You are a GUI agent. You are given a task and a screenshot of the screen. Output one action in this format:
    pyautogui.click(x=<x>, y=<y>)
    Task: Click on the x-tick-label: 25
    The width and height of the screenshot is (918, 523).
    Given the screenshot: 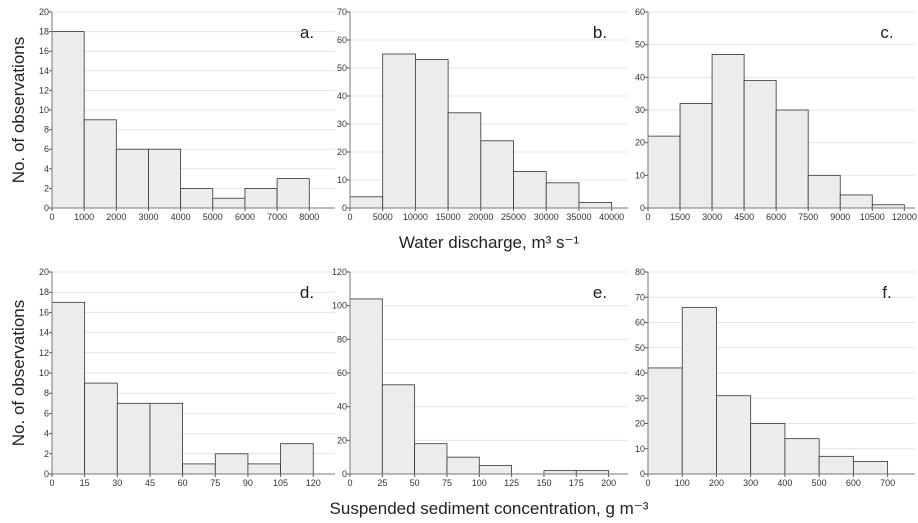 What is the action you would take?
    pyautogui.click(x=382, y=483)
    